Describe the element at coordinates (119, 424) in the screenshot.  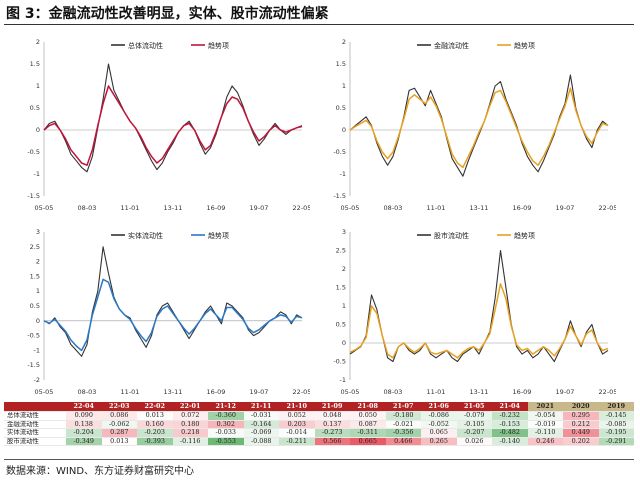
I see `table-cell: -0.062` at that location.